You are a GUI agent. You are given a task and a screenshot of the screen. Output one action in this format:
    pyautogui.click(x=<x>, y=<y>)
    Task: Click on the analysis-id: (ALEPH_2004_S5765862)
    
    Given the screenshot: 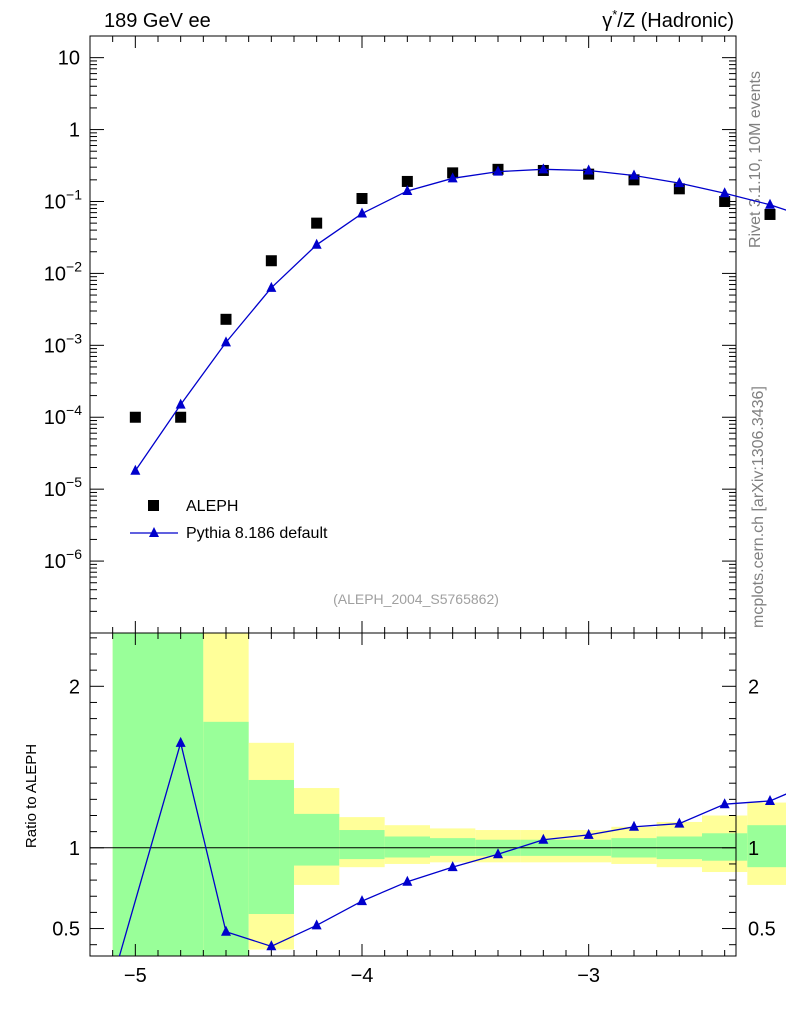 What is the action you would take?
    pyautogui.click(x=416, y=599)
    